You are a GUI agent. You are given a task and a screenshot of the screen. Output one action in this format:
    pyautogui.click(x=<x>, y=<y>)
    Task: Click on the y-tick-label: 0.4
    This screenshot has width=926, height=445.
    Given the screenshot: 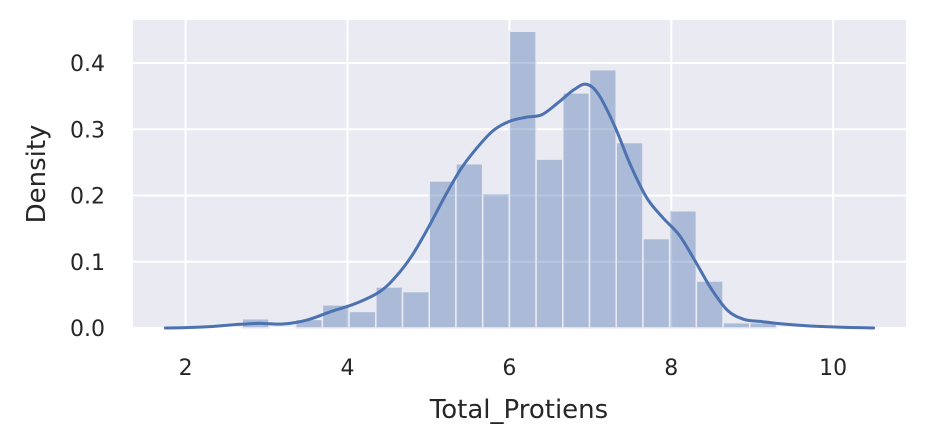 What is the action you would take?
    pyautogui.click(x=87, y=64)
    